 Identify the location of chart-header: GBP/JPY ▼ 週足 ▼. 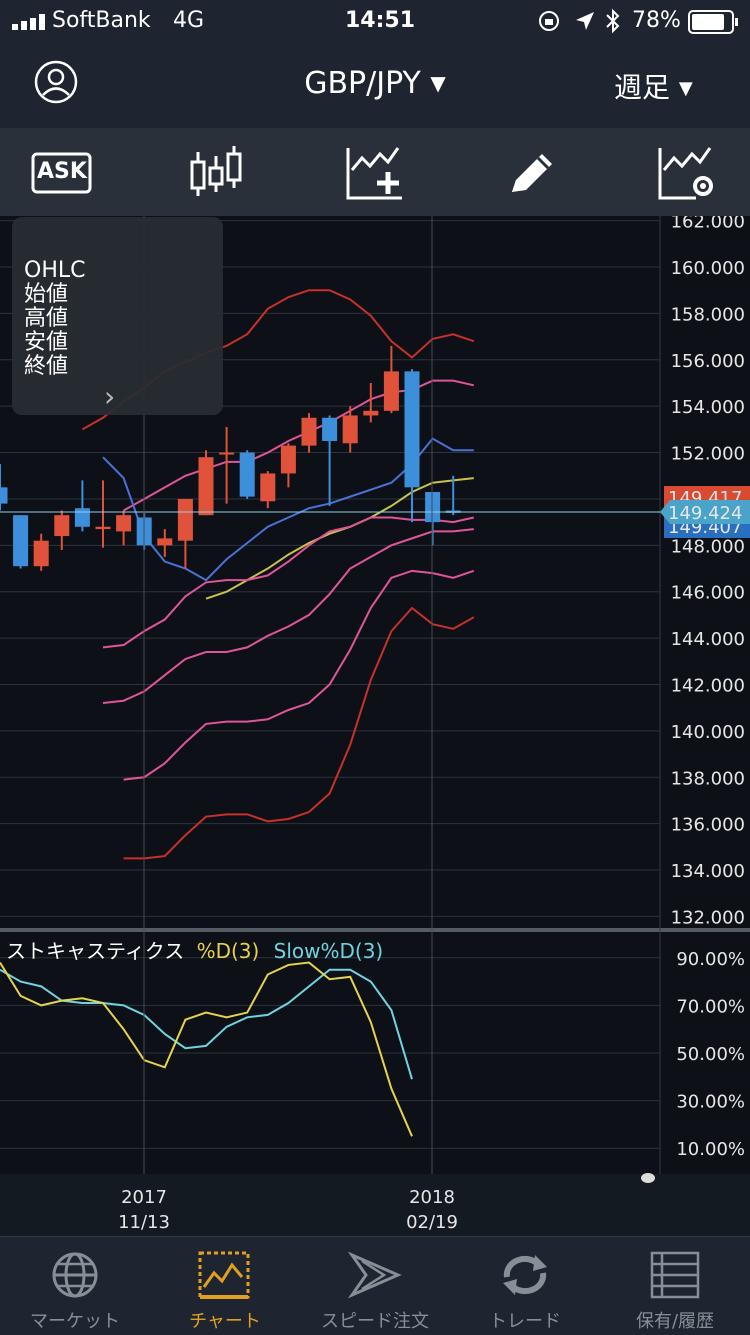
(375, 86).